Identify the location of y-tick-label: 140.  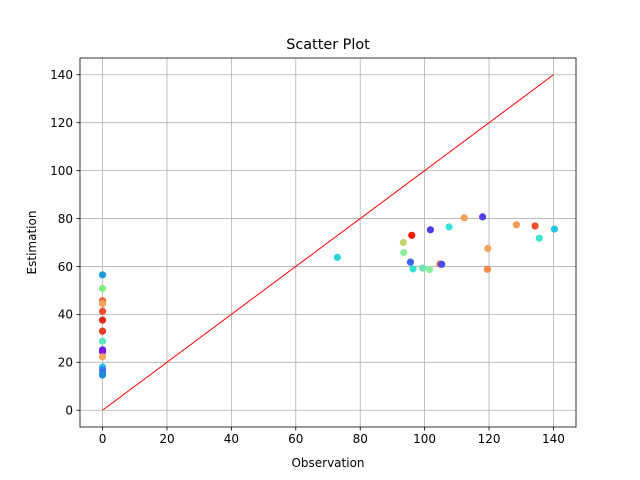
(61, 75).